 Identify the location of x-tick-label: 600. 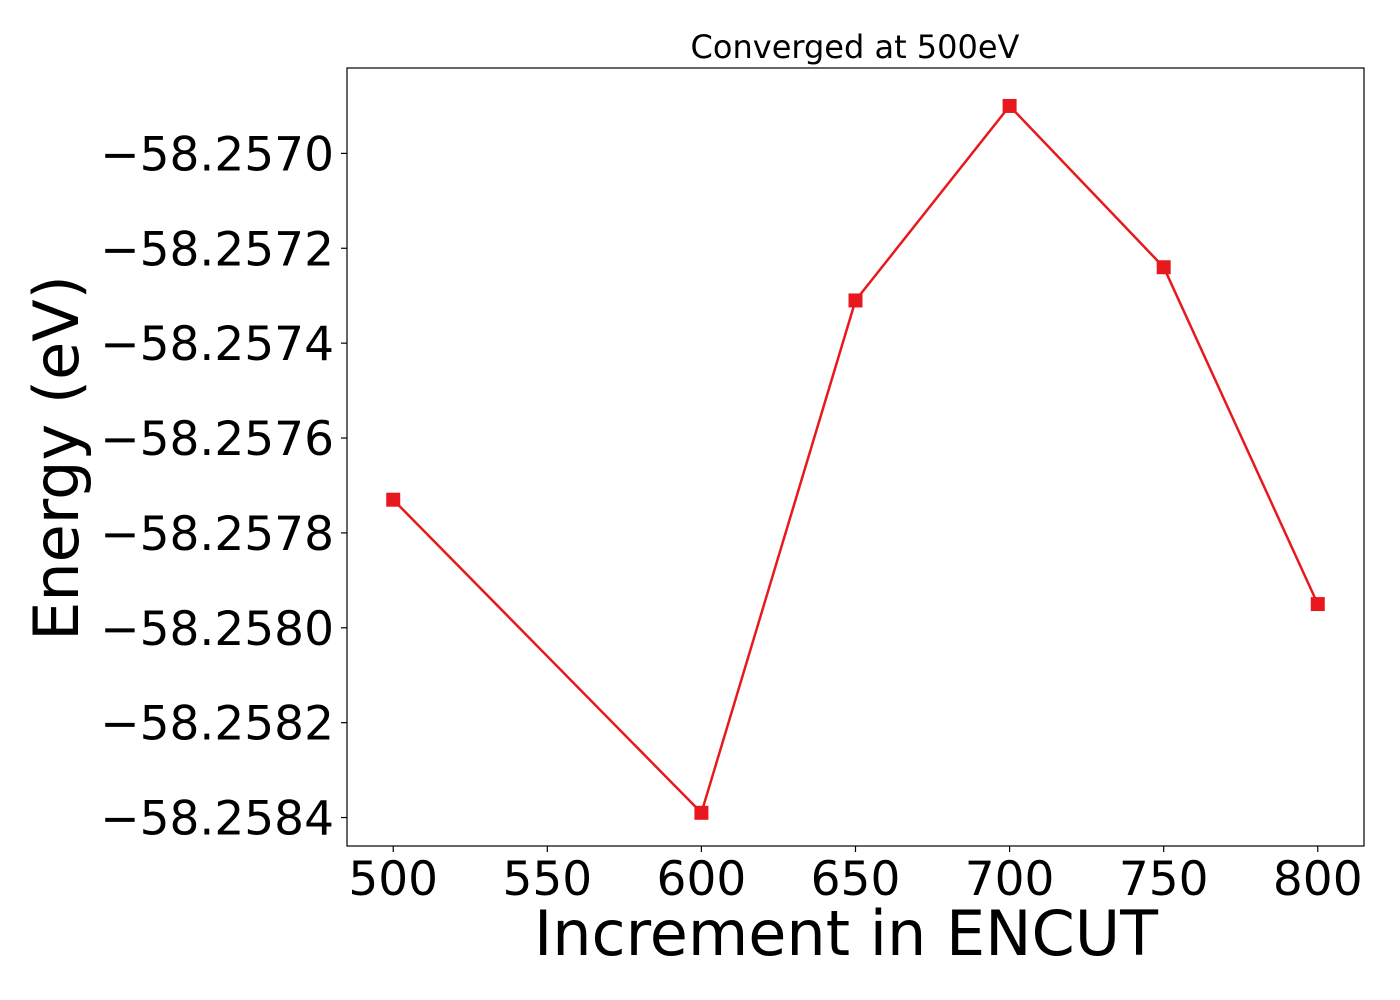
(702, 879).